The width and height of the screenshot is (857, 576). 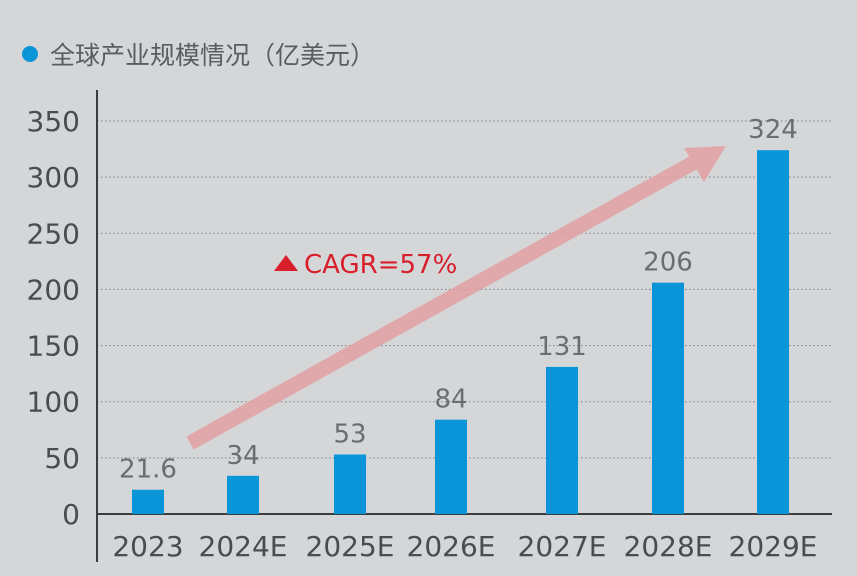 What do you see at coordinates (450, 400) in the screenshot?
I see `value-label: 84` at bounding box center [450, 400].